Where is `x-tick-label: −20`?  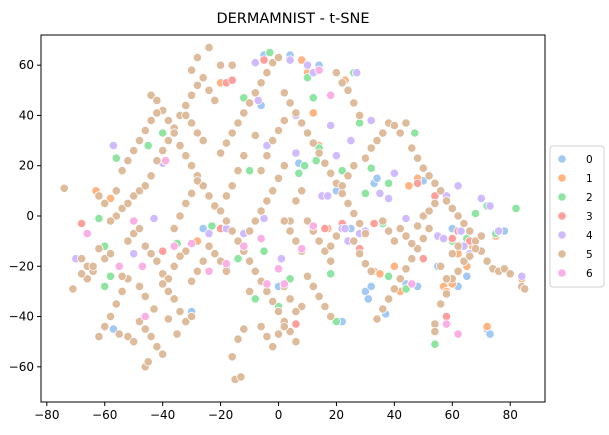 x-tick-label: −20 is located at coordinates (220, 415).